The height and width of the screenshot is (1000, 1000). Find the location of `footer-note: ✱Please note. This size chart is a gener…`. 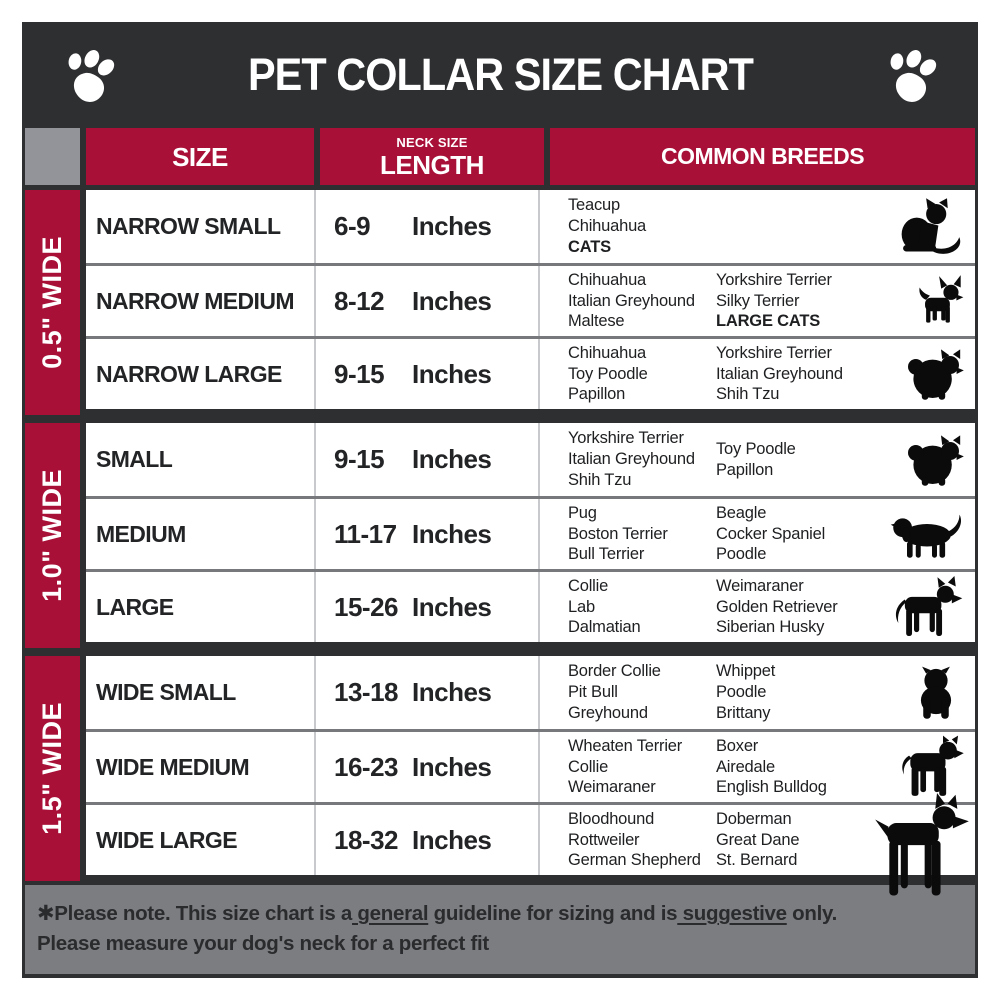

footer-note: ✱Please note. This size chart is a gener… is located at coordinates (500, 929).